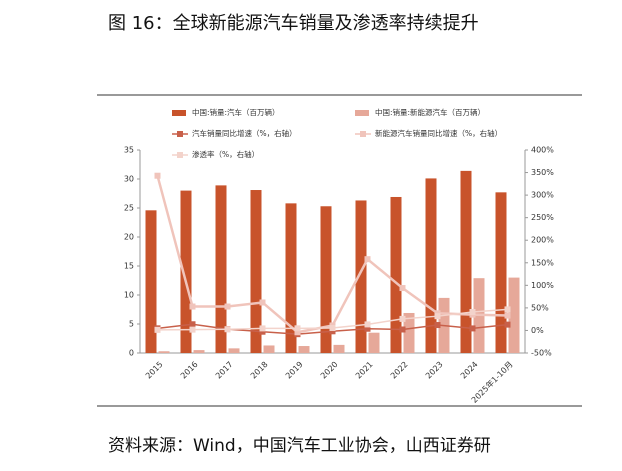 The width and height of the screenshot is (622, 471). What do you see at coordinates (537, 330) in the screenshot?
I see `y2-tick-label: 0%` at bounding box center [537, 330].